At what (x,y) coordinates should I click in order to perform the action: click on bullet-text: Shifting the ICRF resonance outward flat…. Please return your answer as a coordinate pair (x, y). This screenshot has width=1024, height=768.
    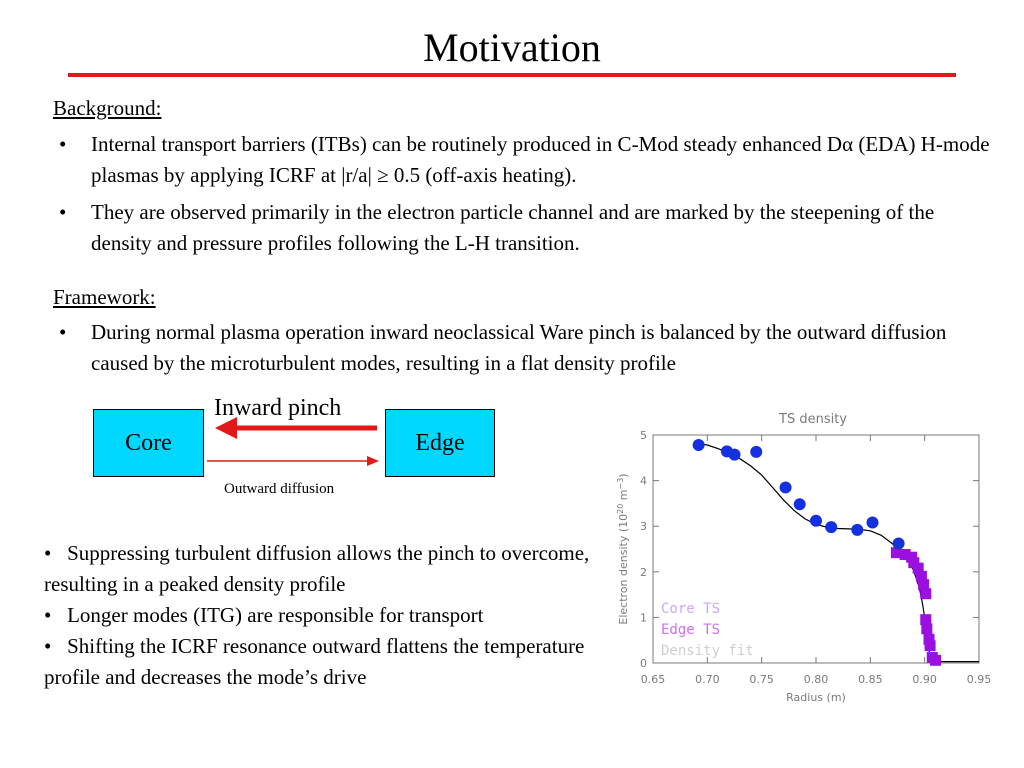
    Looking at the image, I should click on (314, 661).